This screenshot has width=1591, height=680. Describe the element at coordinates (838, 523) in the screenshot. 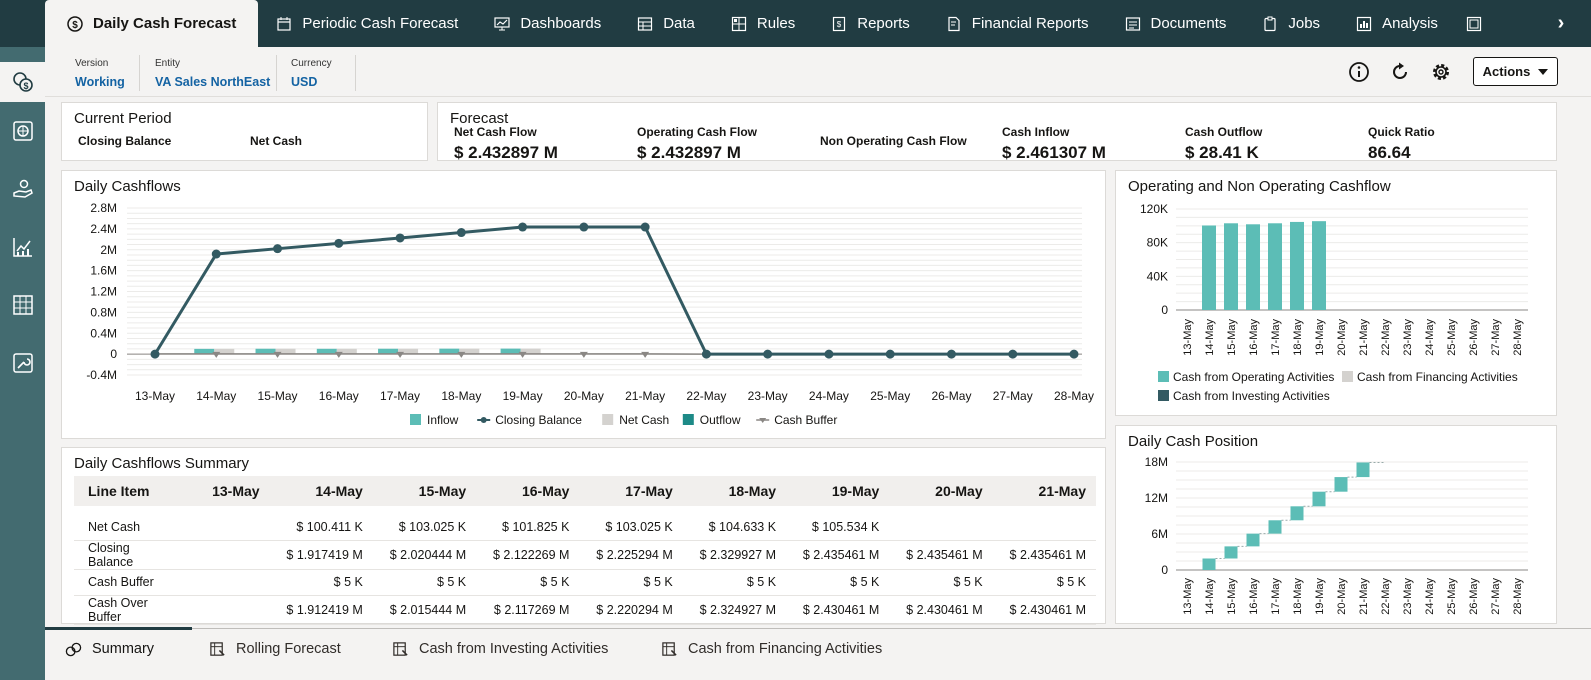

I see `table-cell: $ 105.534 K` at that location.